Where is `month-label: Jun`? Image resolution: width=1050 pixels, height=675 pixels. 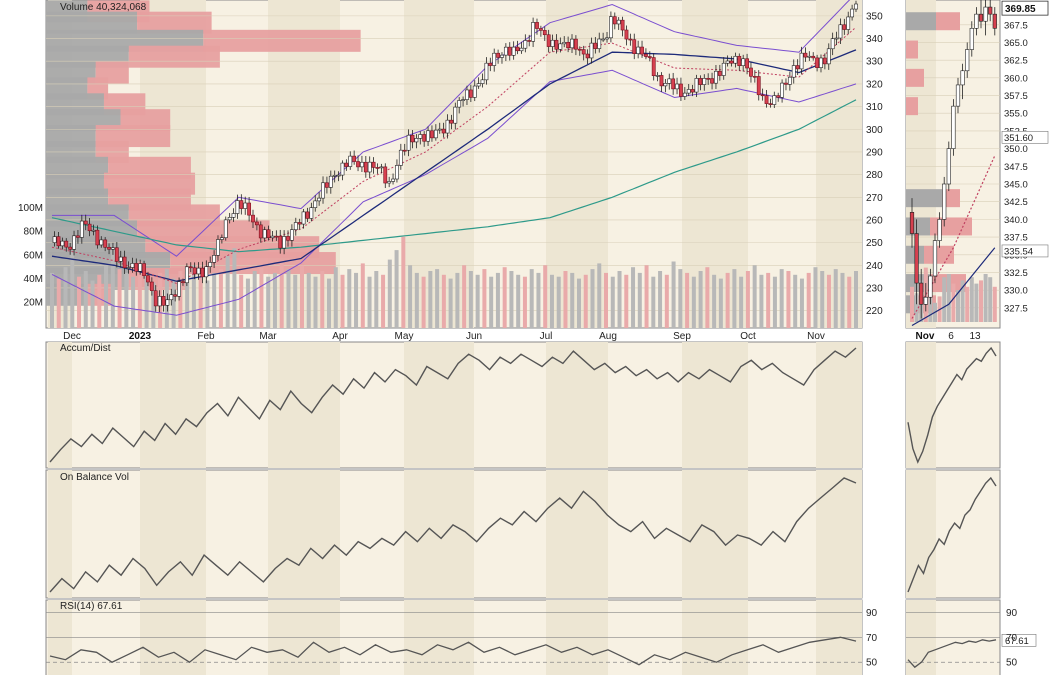 month-label: Jun is located at coordinates (474, 336).